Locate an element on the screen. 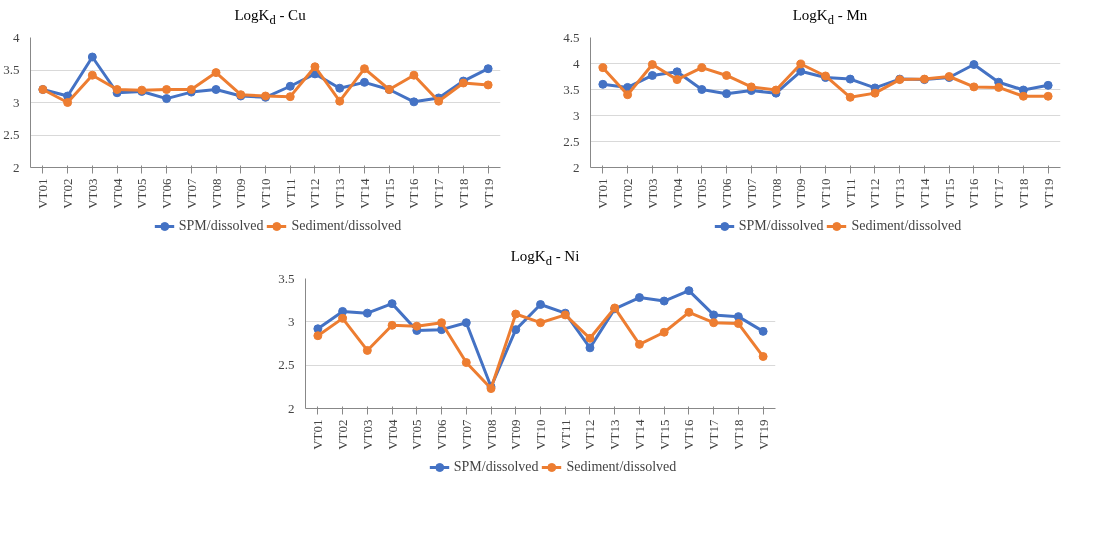  x-tick-label: VT11 is located at coordinates (850, 193).